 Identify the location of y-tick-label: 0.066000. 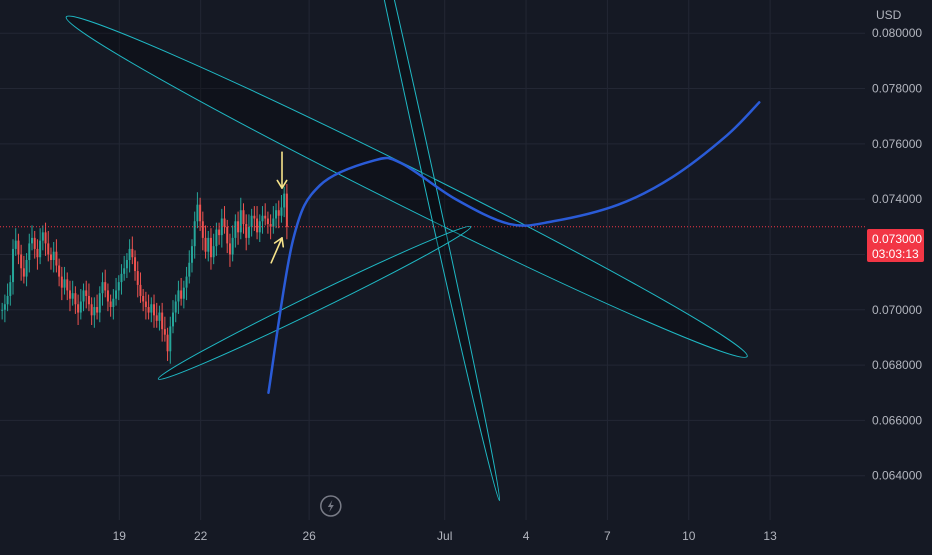
(897, 420).